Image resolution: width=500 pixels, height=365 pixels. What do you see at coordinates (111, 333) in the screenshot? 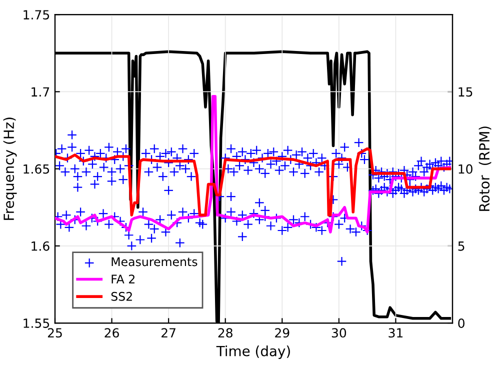
I see `x-tick-label: 26` at bounding box center [111, 333].